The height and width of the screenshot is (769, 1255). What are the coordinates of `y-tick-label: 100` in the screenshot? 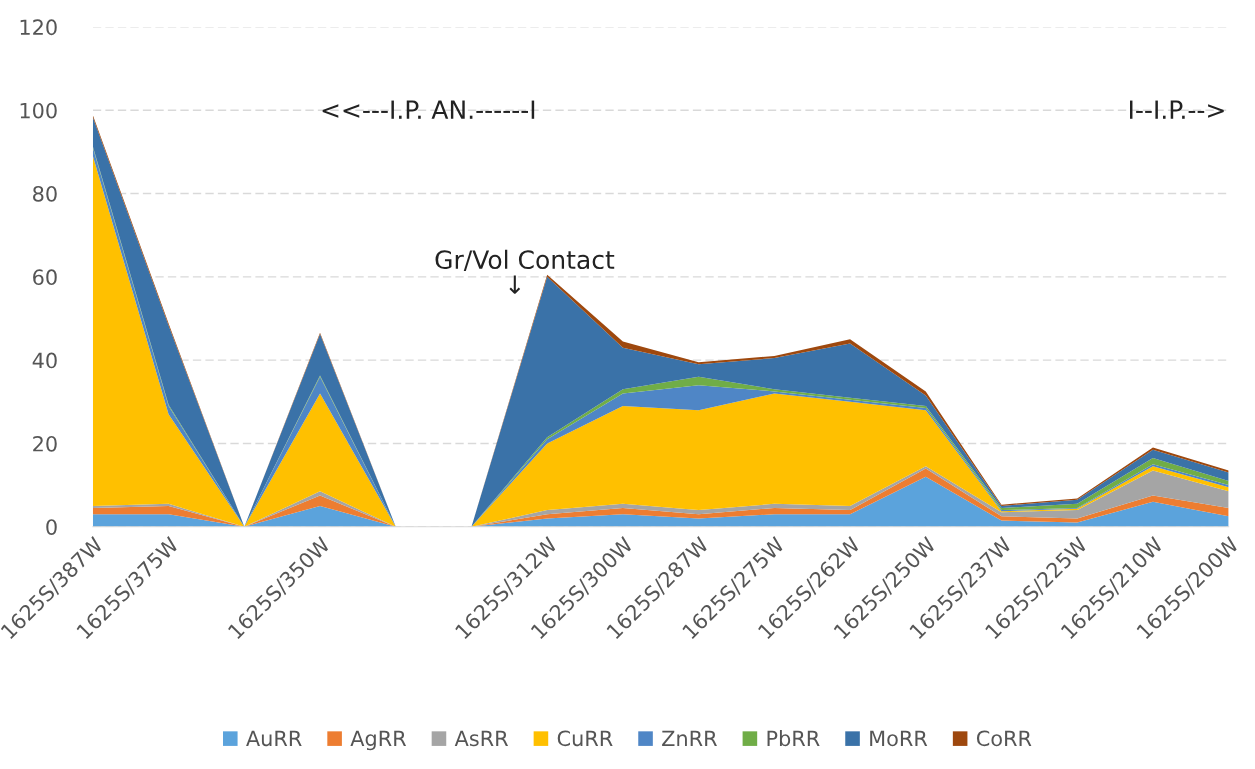 It's located at (38, 110).